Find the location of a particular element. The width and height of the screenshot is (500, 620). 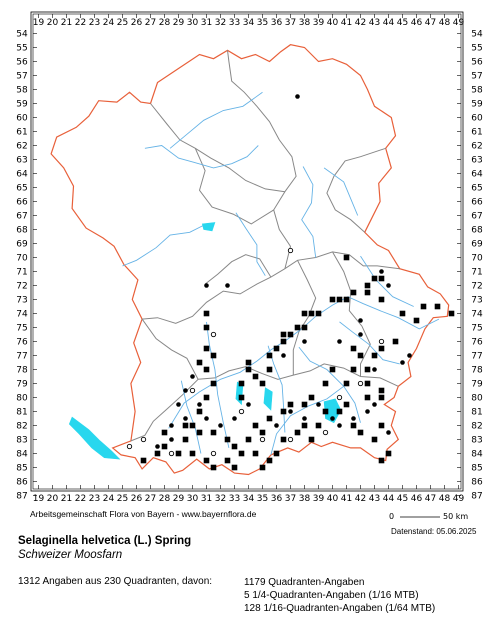

x-tick-bottom-44: 44 is located at coordinates (389, 499).